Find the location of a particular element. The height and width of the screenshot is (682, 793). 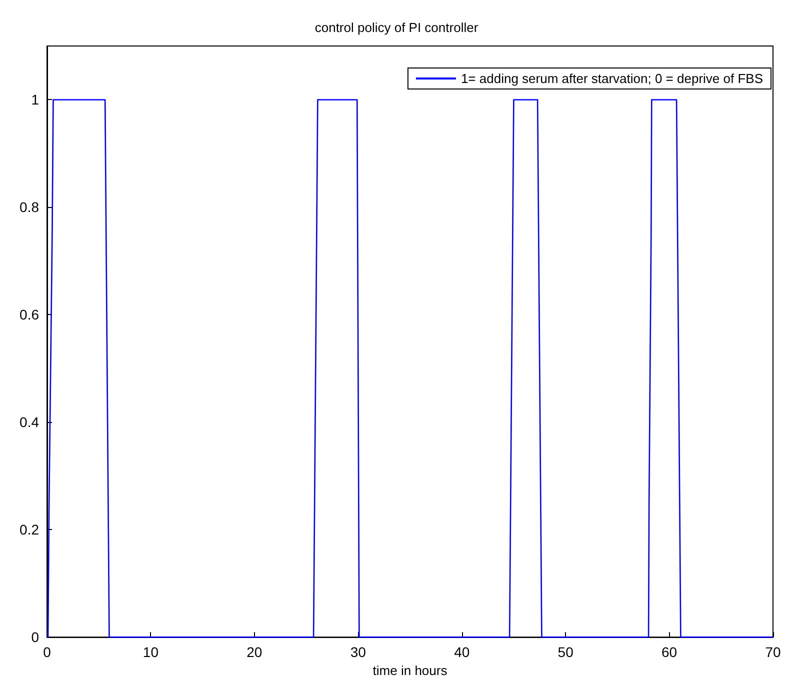

x-axis-title: time in hours is located at coordinates (410, 670).